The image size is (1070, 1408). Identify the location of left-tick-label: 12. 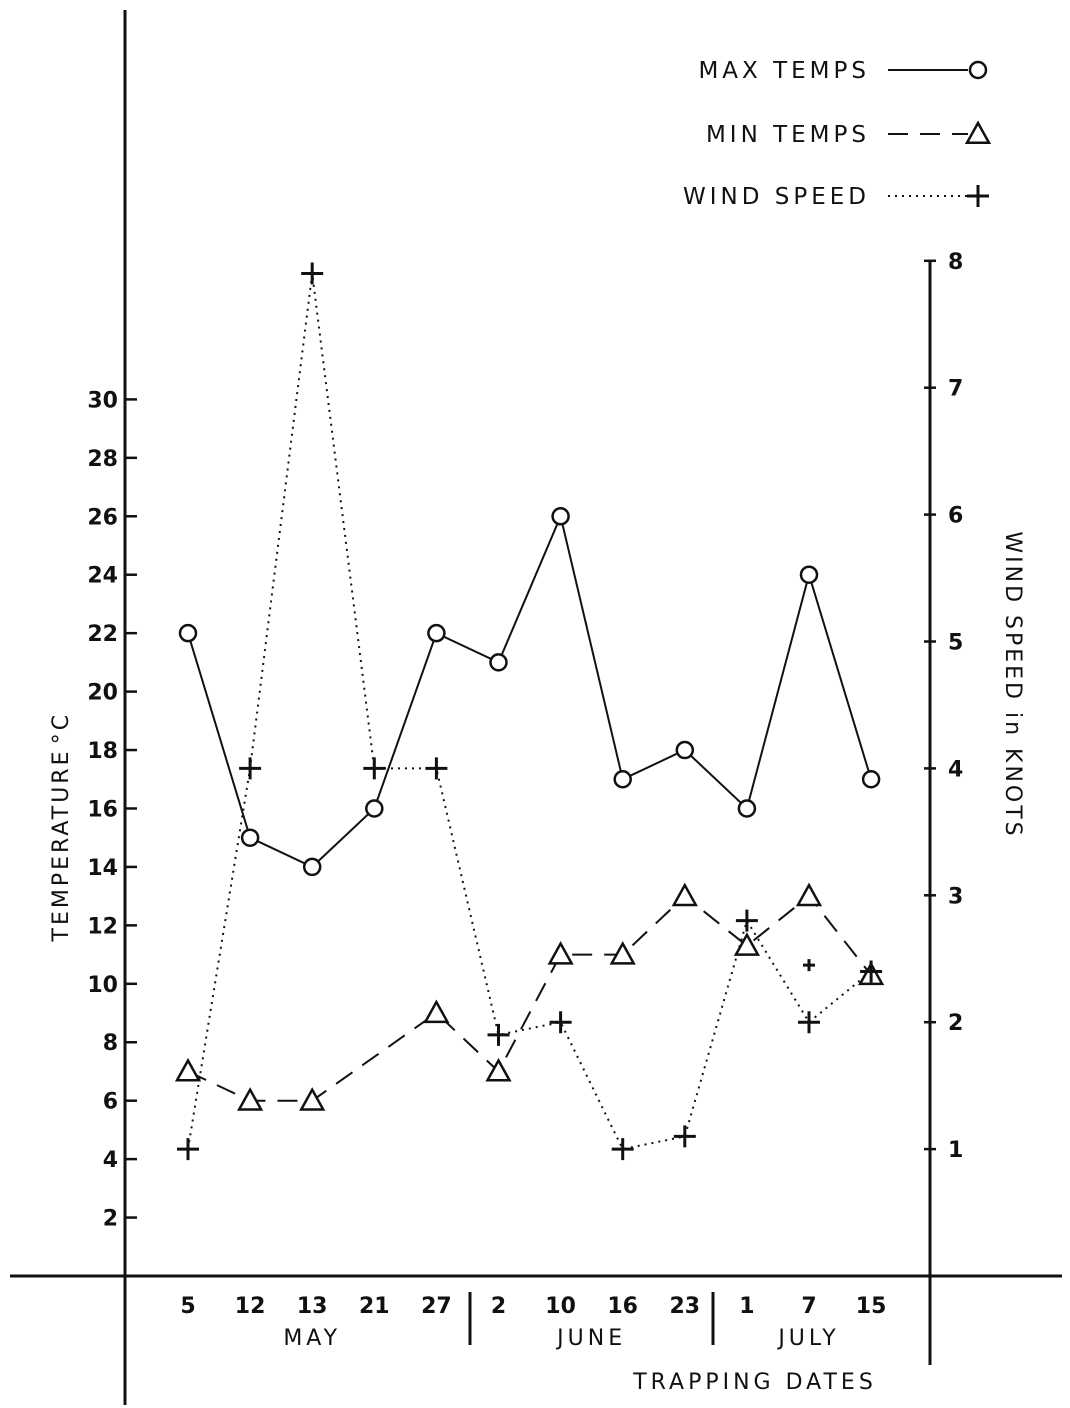
(102, 926).